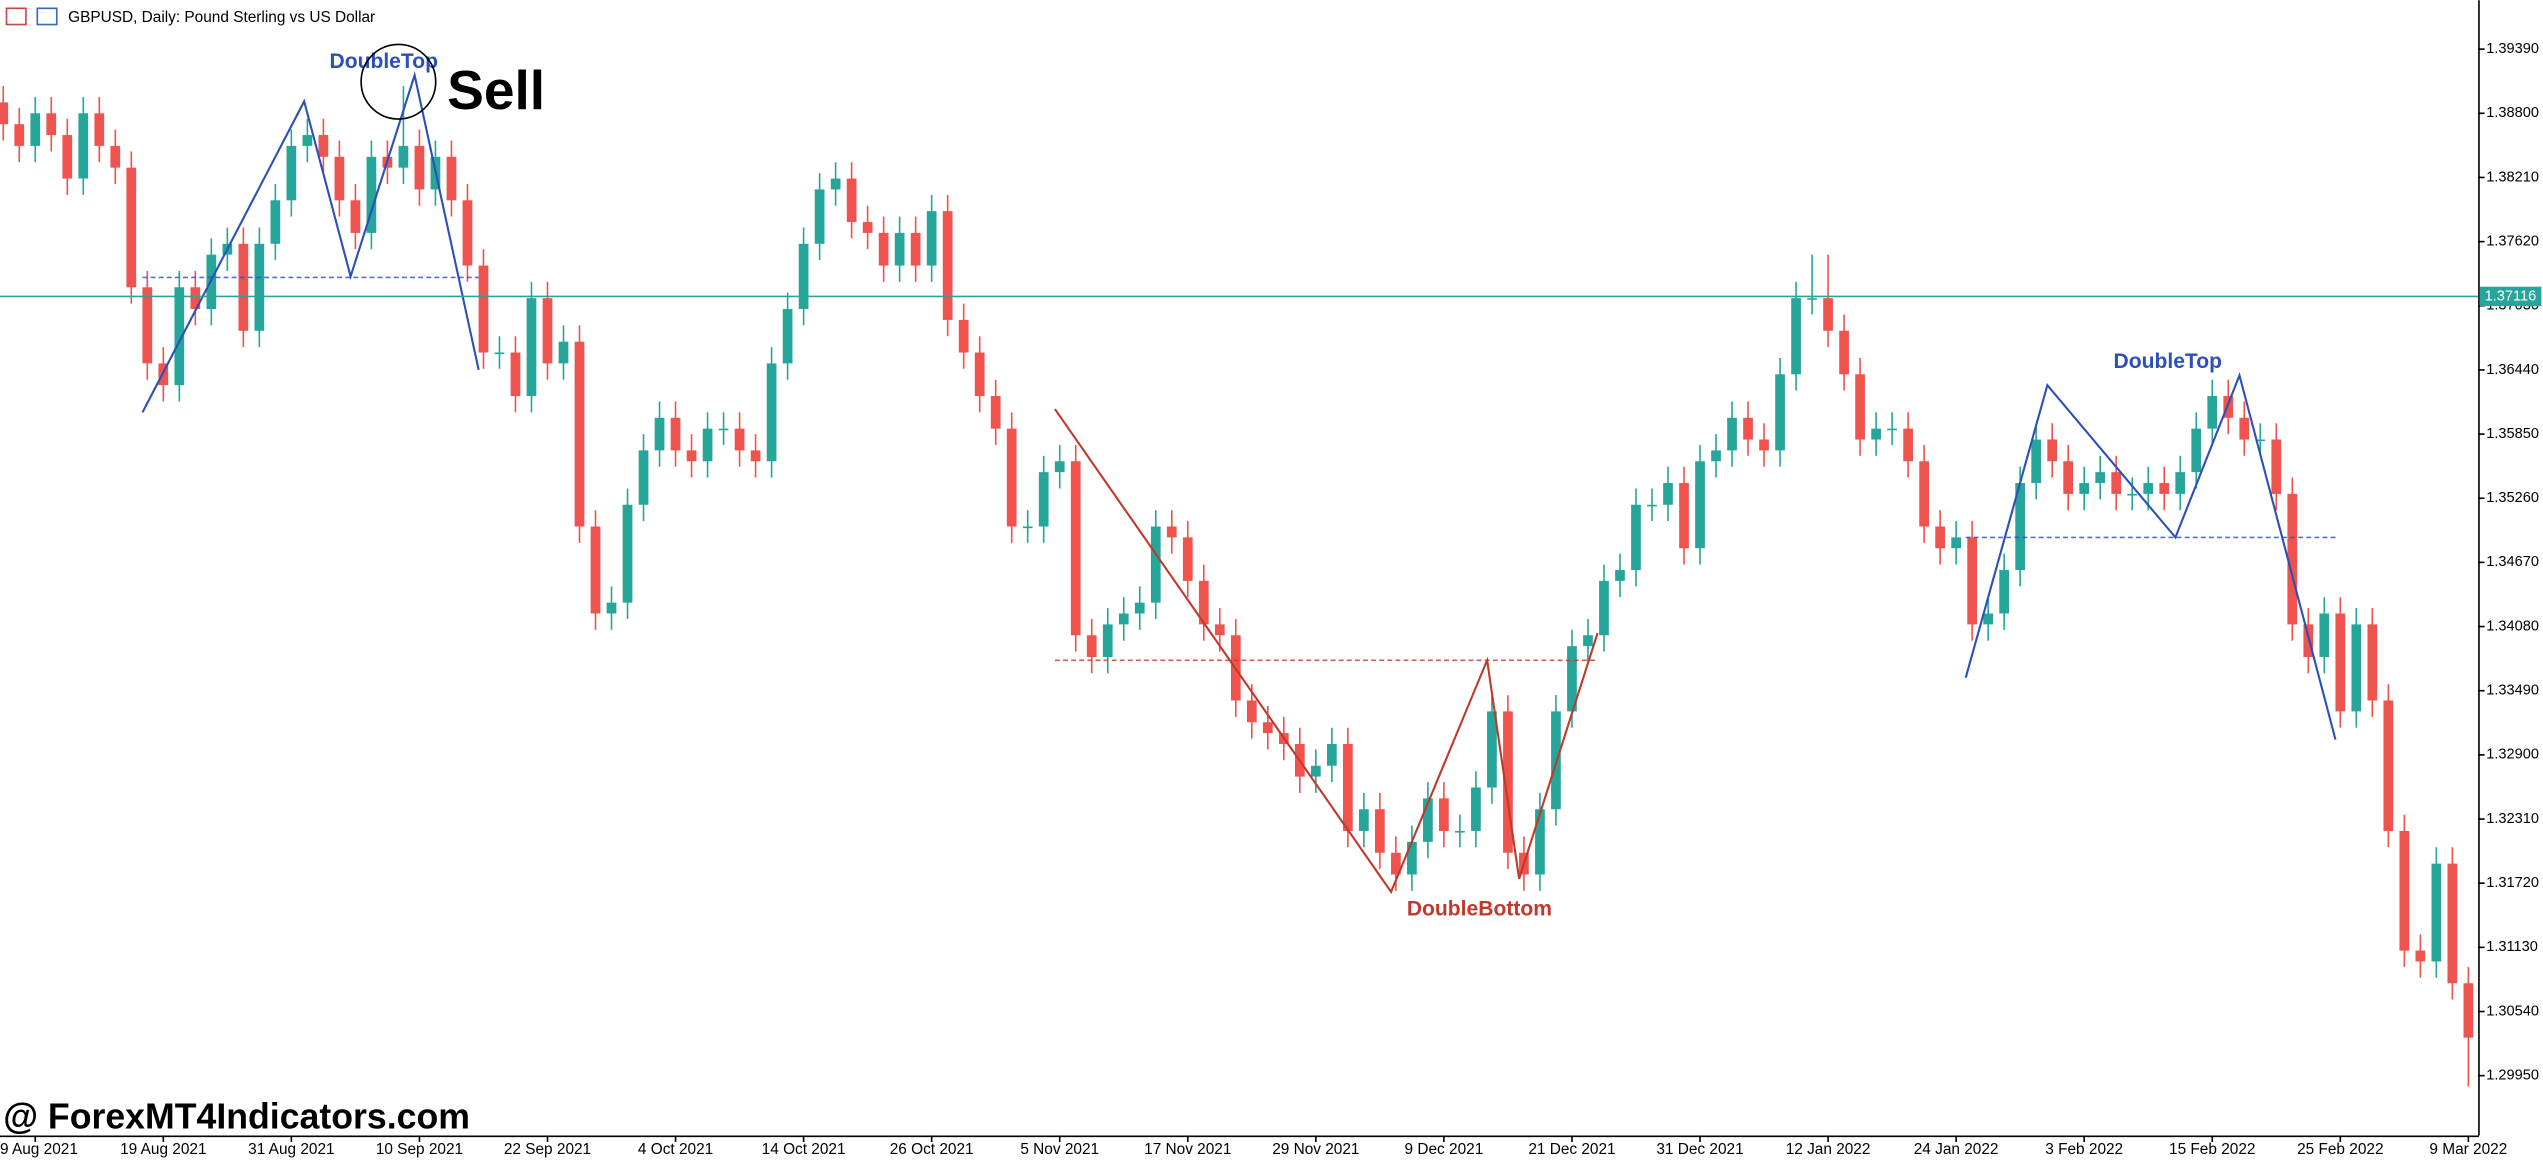 This screenshot has width=2543, height=1160. I want to click on x-tick-label: 5 Nov 2021, so click(1059, 1149).